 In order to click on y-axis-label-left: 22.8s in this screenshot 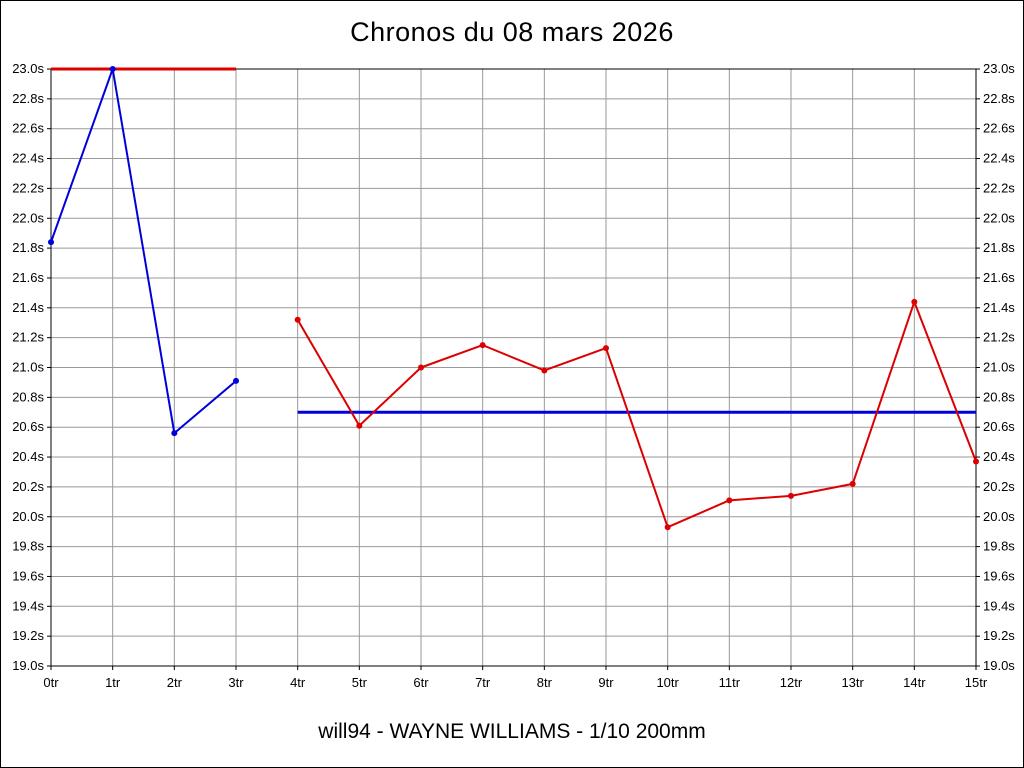, I will do `click(28, 98)`.